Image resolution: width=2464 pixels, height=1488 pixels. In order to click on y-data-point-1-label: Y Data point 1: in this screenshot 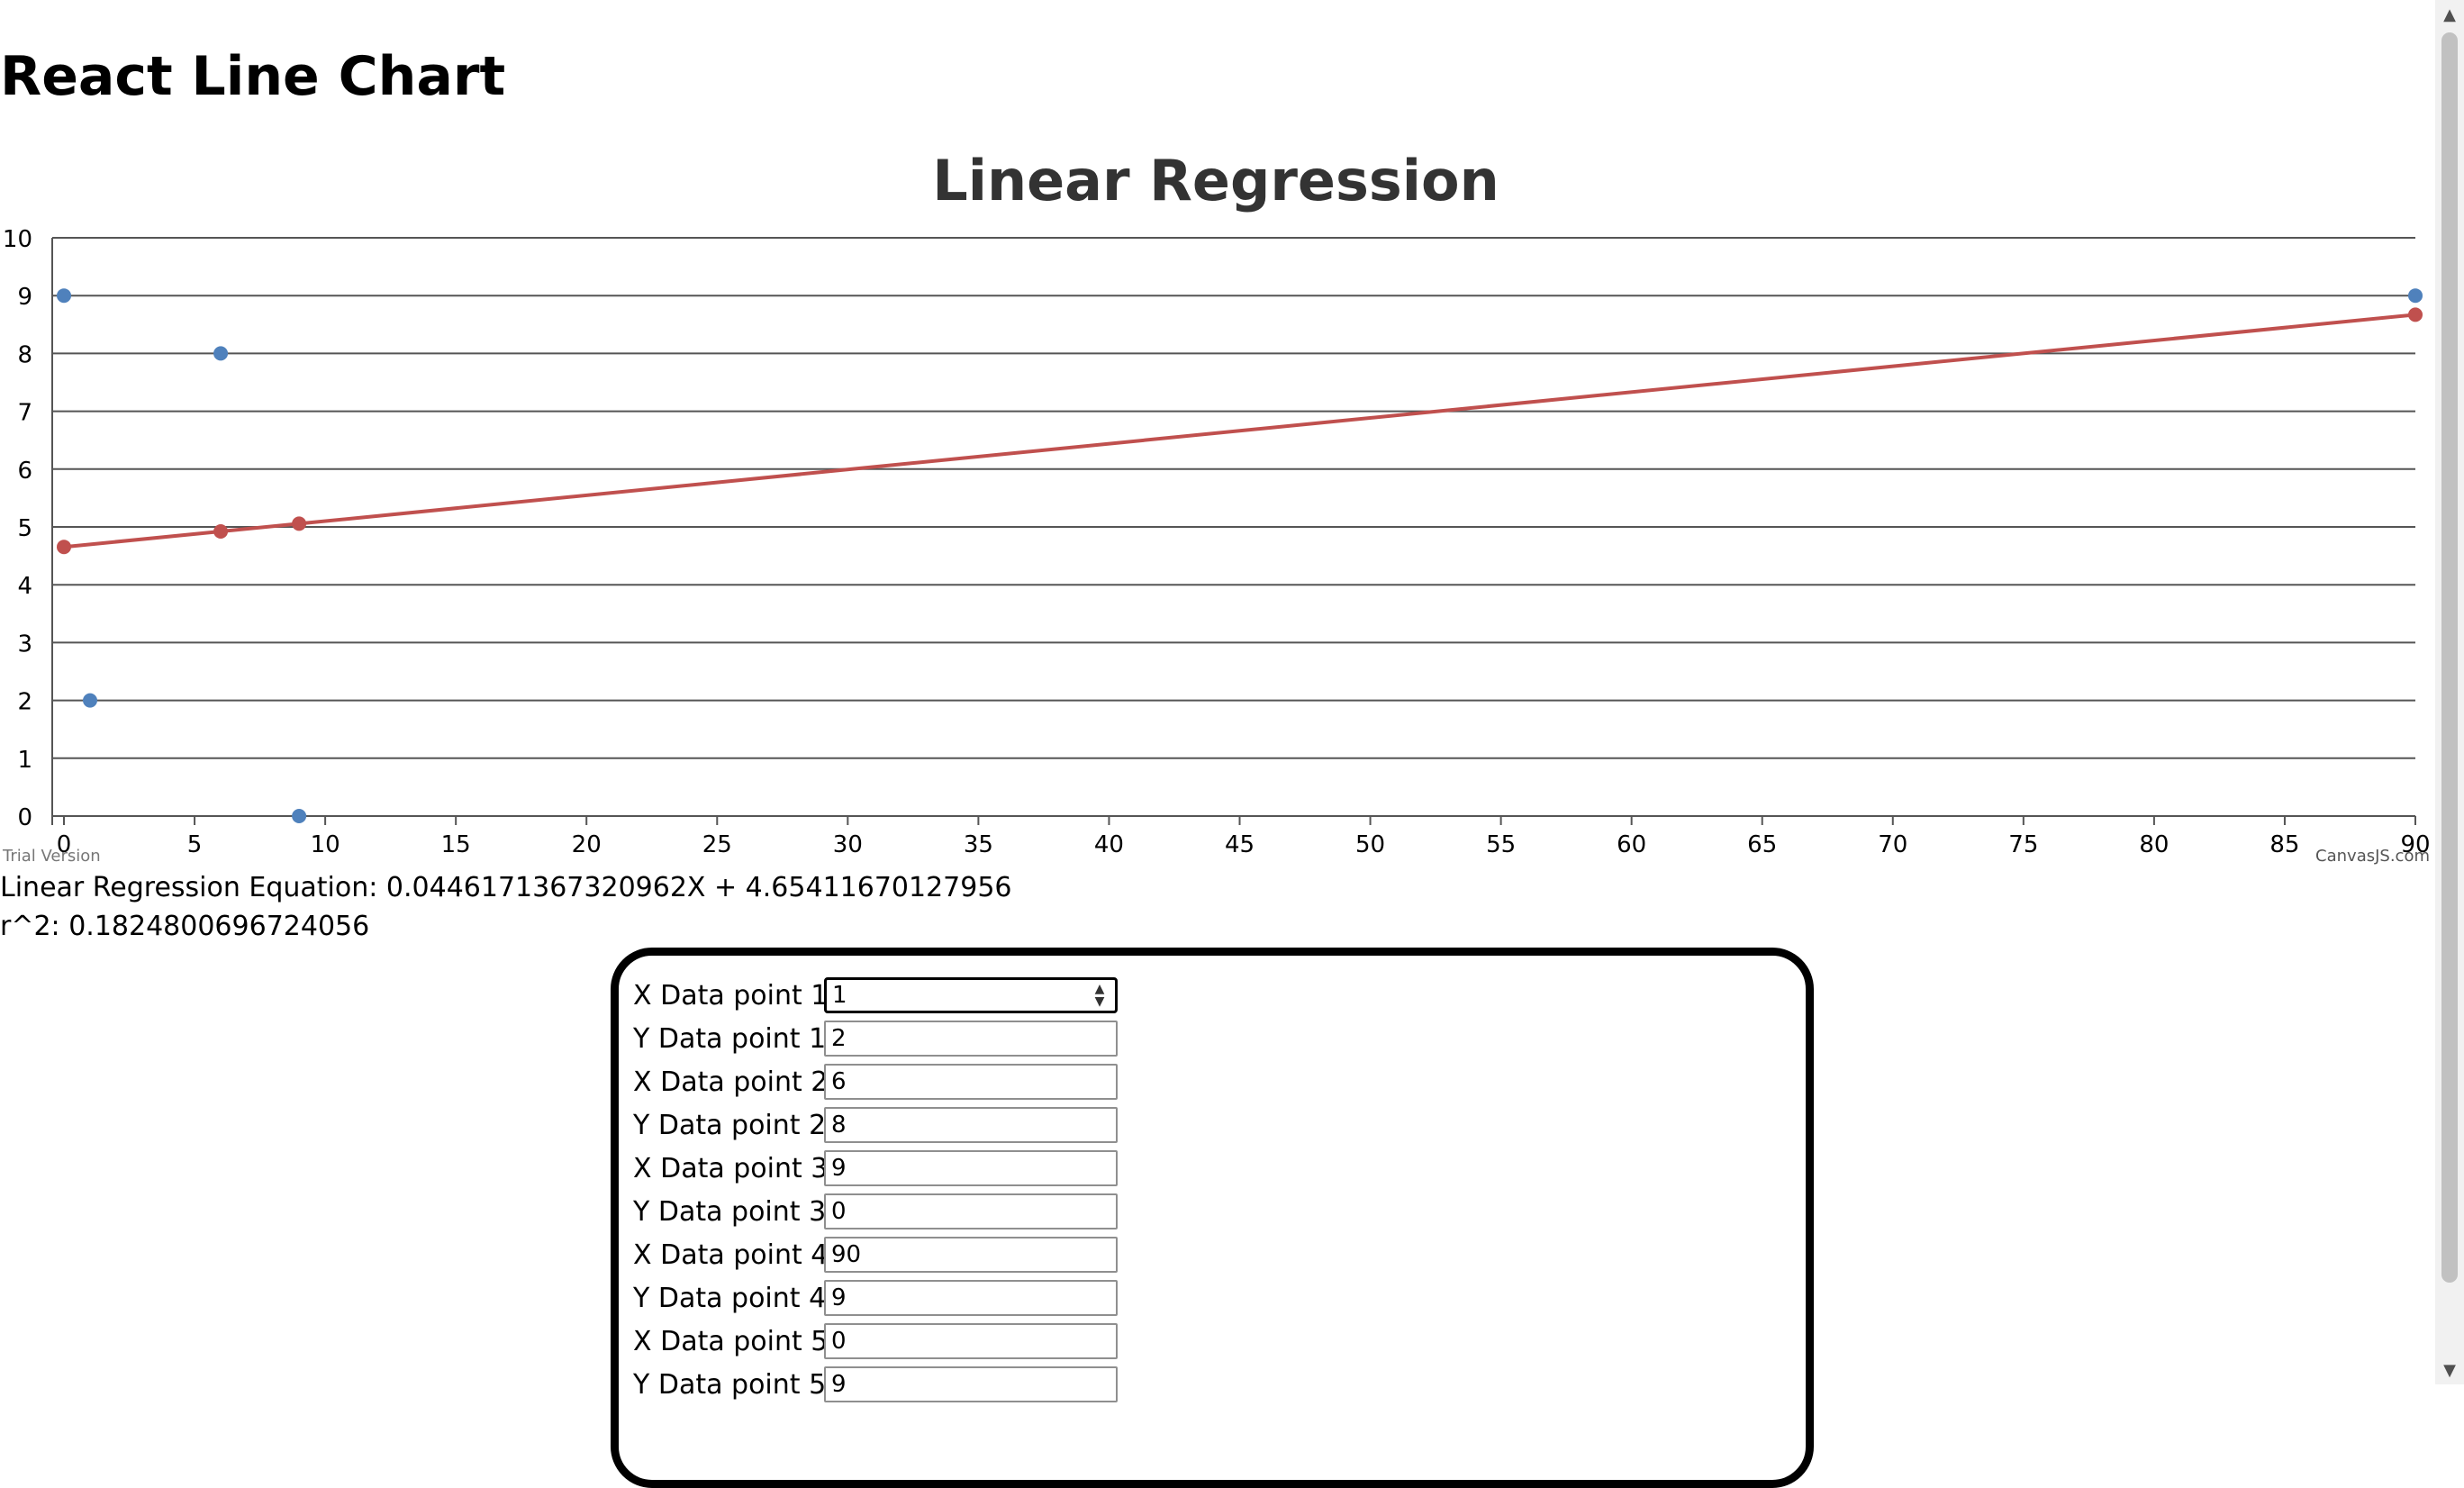, I will do `click(735, 1038)`.